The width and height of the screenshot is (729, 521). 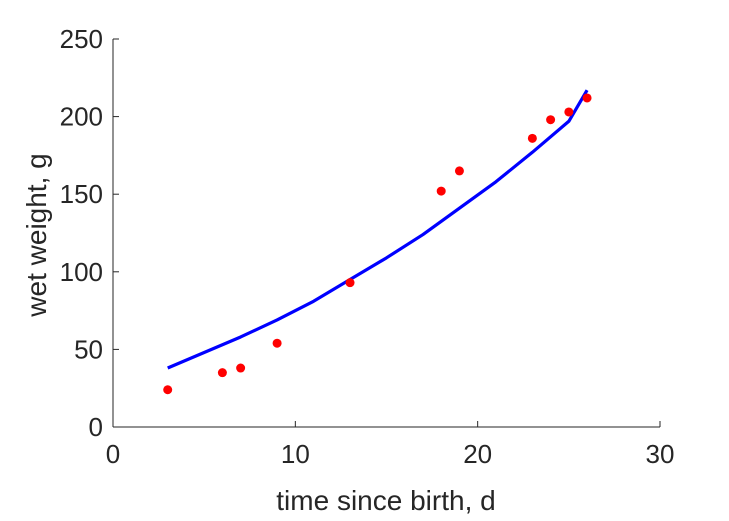 What do you see at coordinates (660, 454) in the screenshot?
I see `x-tick-label: 30` at bounding box center [660, 454].